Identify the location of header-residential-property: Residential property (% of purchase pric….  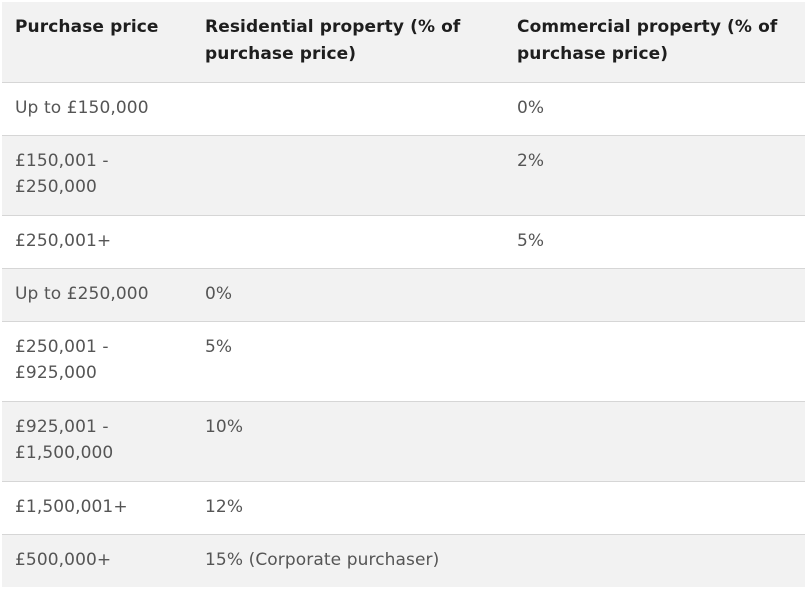
(348, 42).